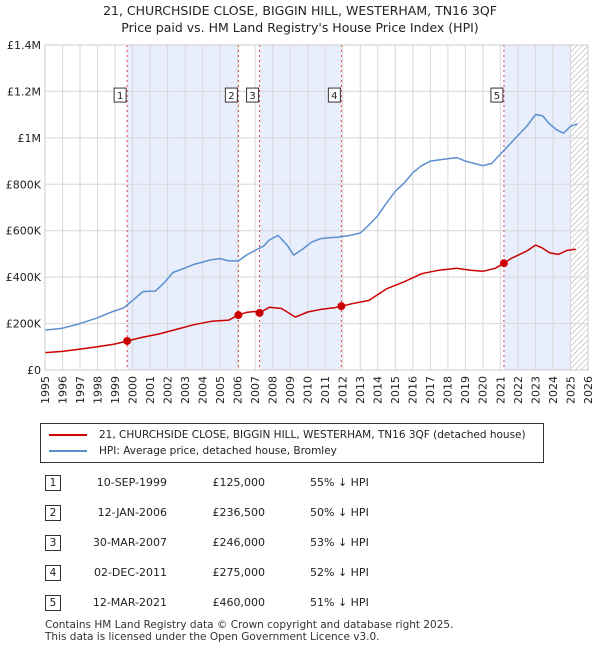 The image size is (600, 650). I want to click on sale-date: 30-MAR-2007, so click(129, 542).